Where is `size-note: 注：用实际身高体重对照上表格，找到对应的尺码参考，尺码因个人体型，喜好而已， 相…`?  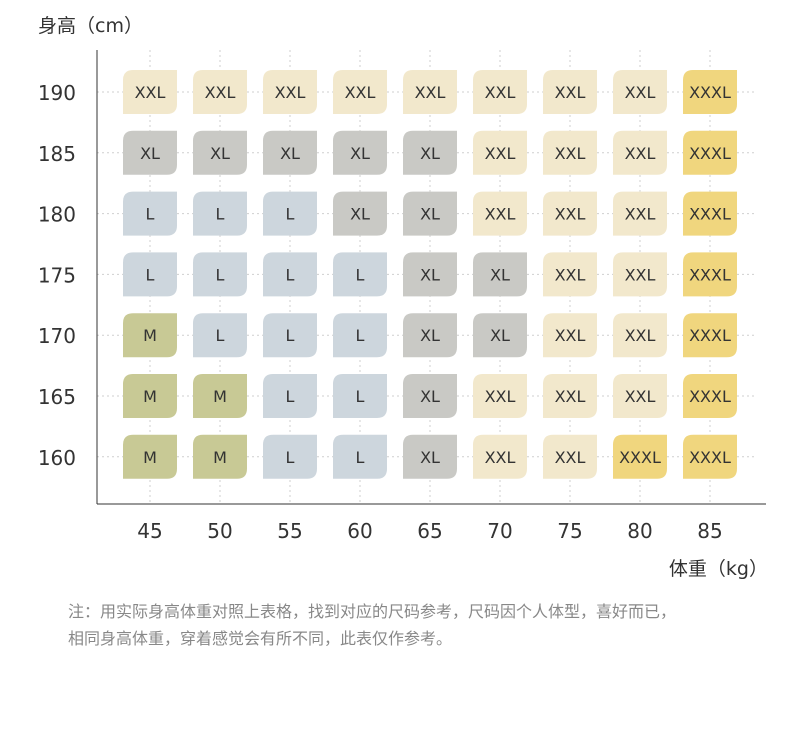 size-note: 注：用实际身高体重对照上表格，找到对应的尺码参考，尺码因个人体型，喜好而已， 相… is located at coordinates (418, 625).